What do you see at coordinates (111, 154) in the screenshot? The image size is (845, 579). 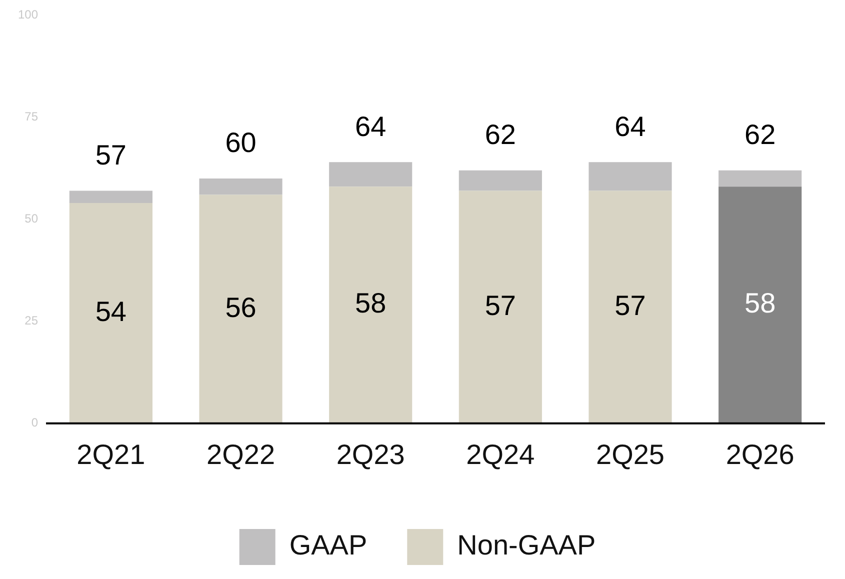 I see `total-label: 57` at bounding box center [111, 154].